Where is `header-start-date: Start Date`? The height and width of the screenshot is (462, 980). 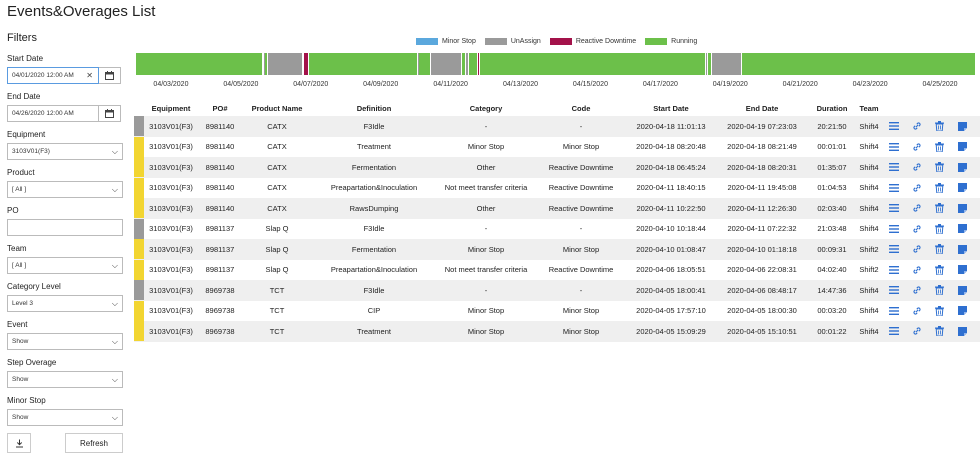
header-start-date: Start Date is located at coordinates (671, 108).